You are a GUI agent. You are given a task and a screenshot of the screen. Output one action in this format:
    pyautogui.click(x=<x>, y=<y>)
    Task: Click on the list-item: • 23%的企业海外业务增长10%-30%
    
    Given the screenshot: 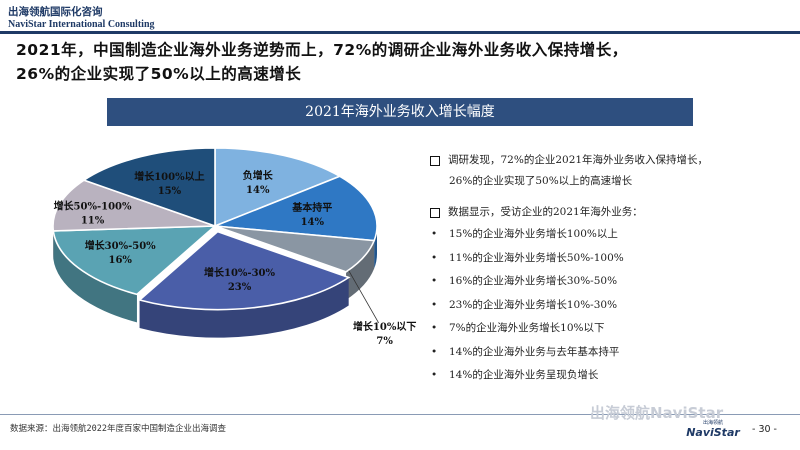 What is the action you would take?
    pyautogui.click(x=613, y=306)
    